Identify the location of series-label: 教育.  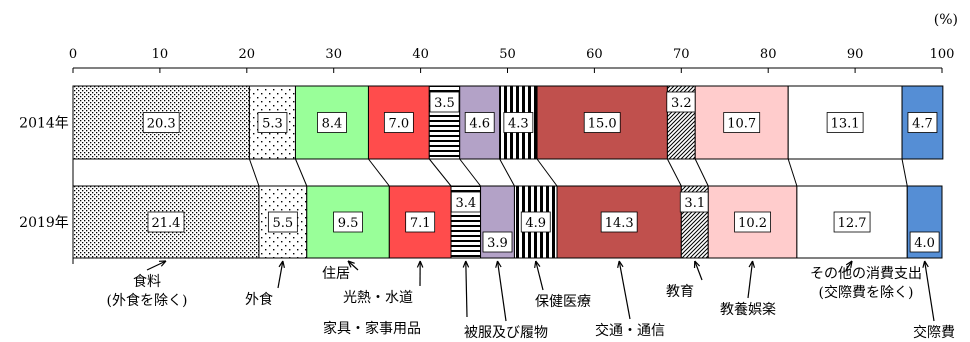
(680, 292).